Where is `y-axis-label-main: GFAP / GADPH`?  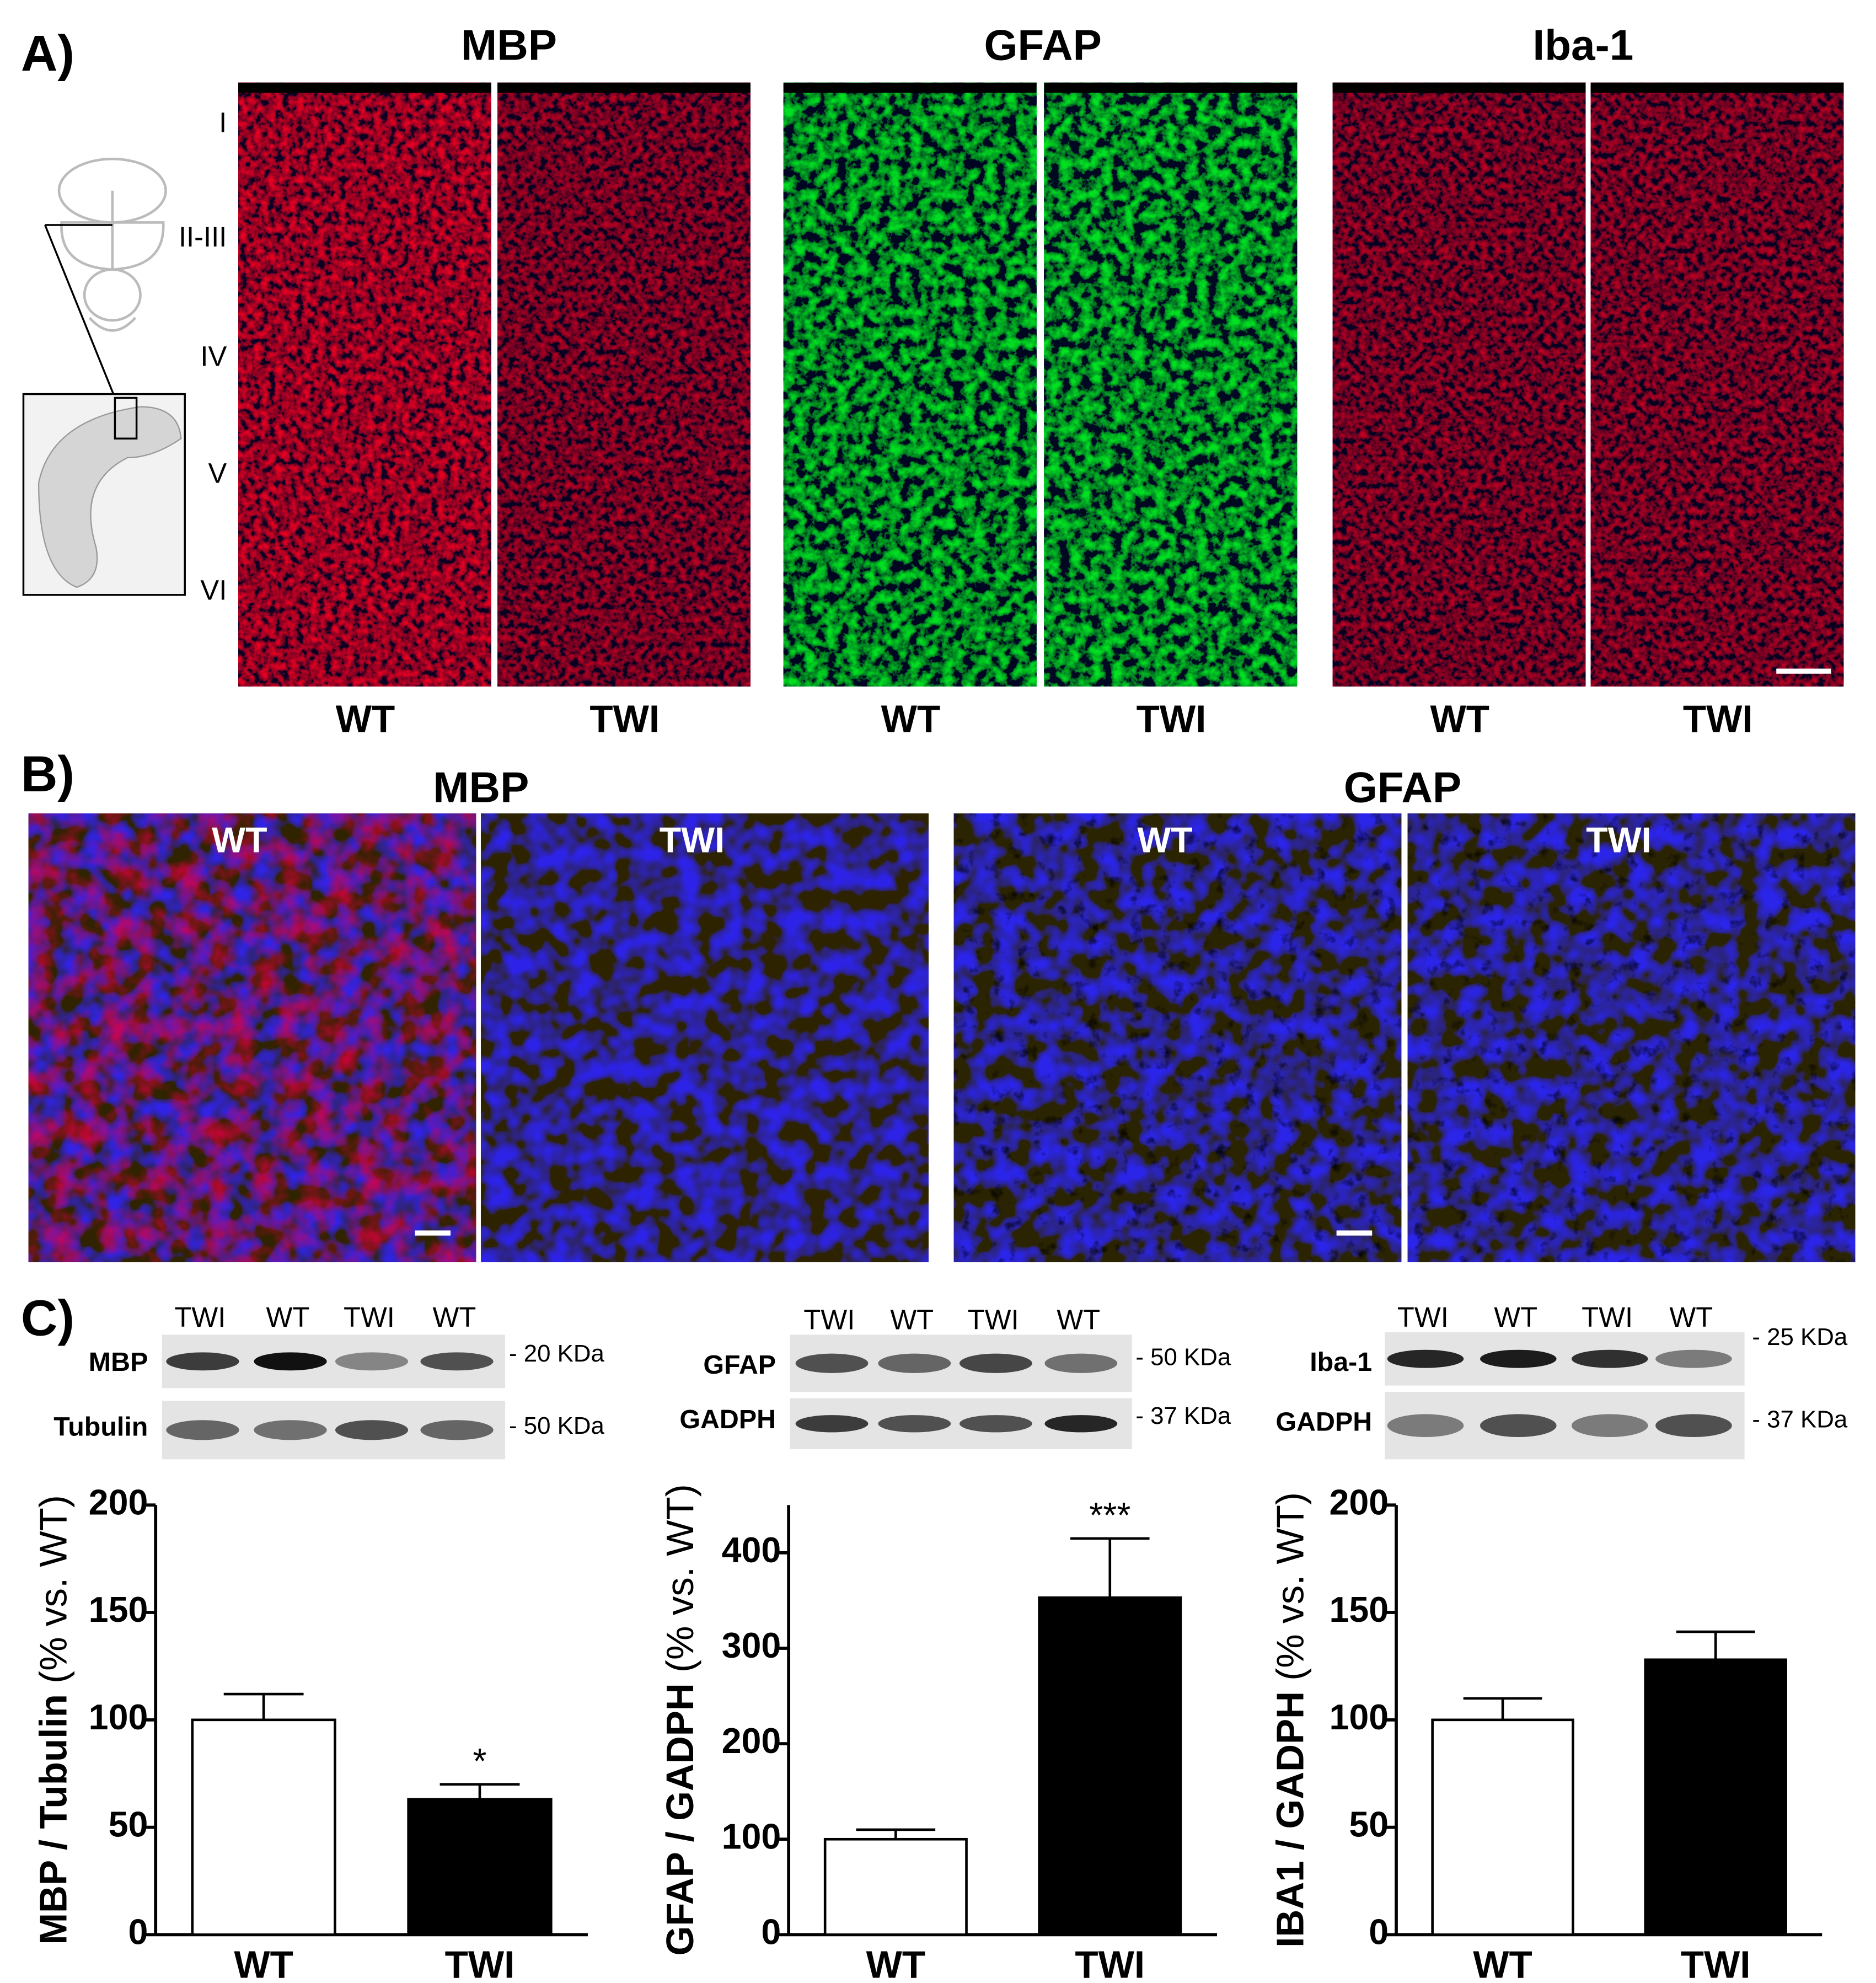
y-axis-label-main: GFAP / GADPH is located at coordinates (680, 1819).